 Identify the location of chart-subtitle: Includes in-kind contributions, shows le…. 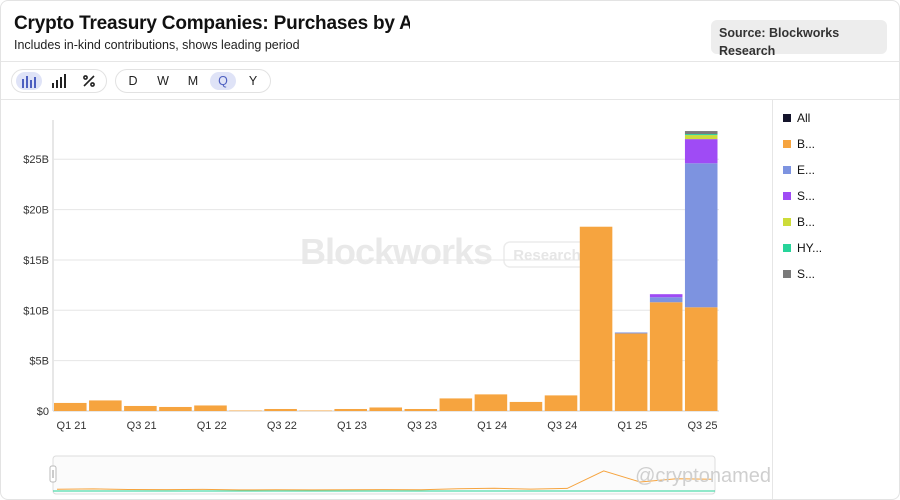
(157, 45).